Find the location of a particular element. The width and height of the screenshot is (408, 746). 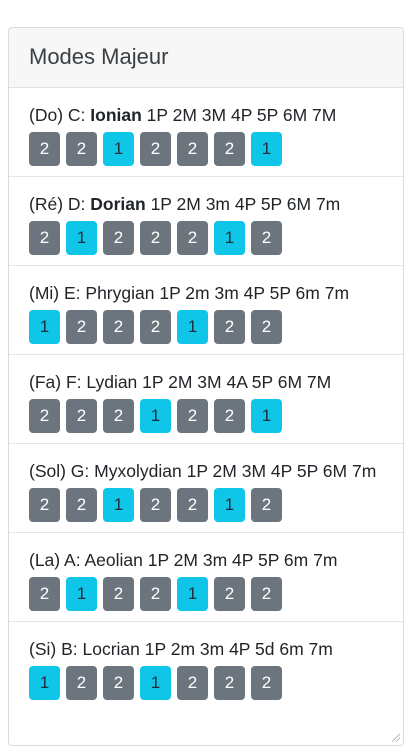

mode-name: Dorian is located at coordinates (118, 204).